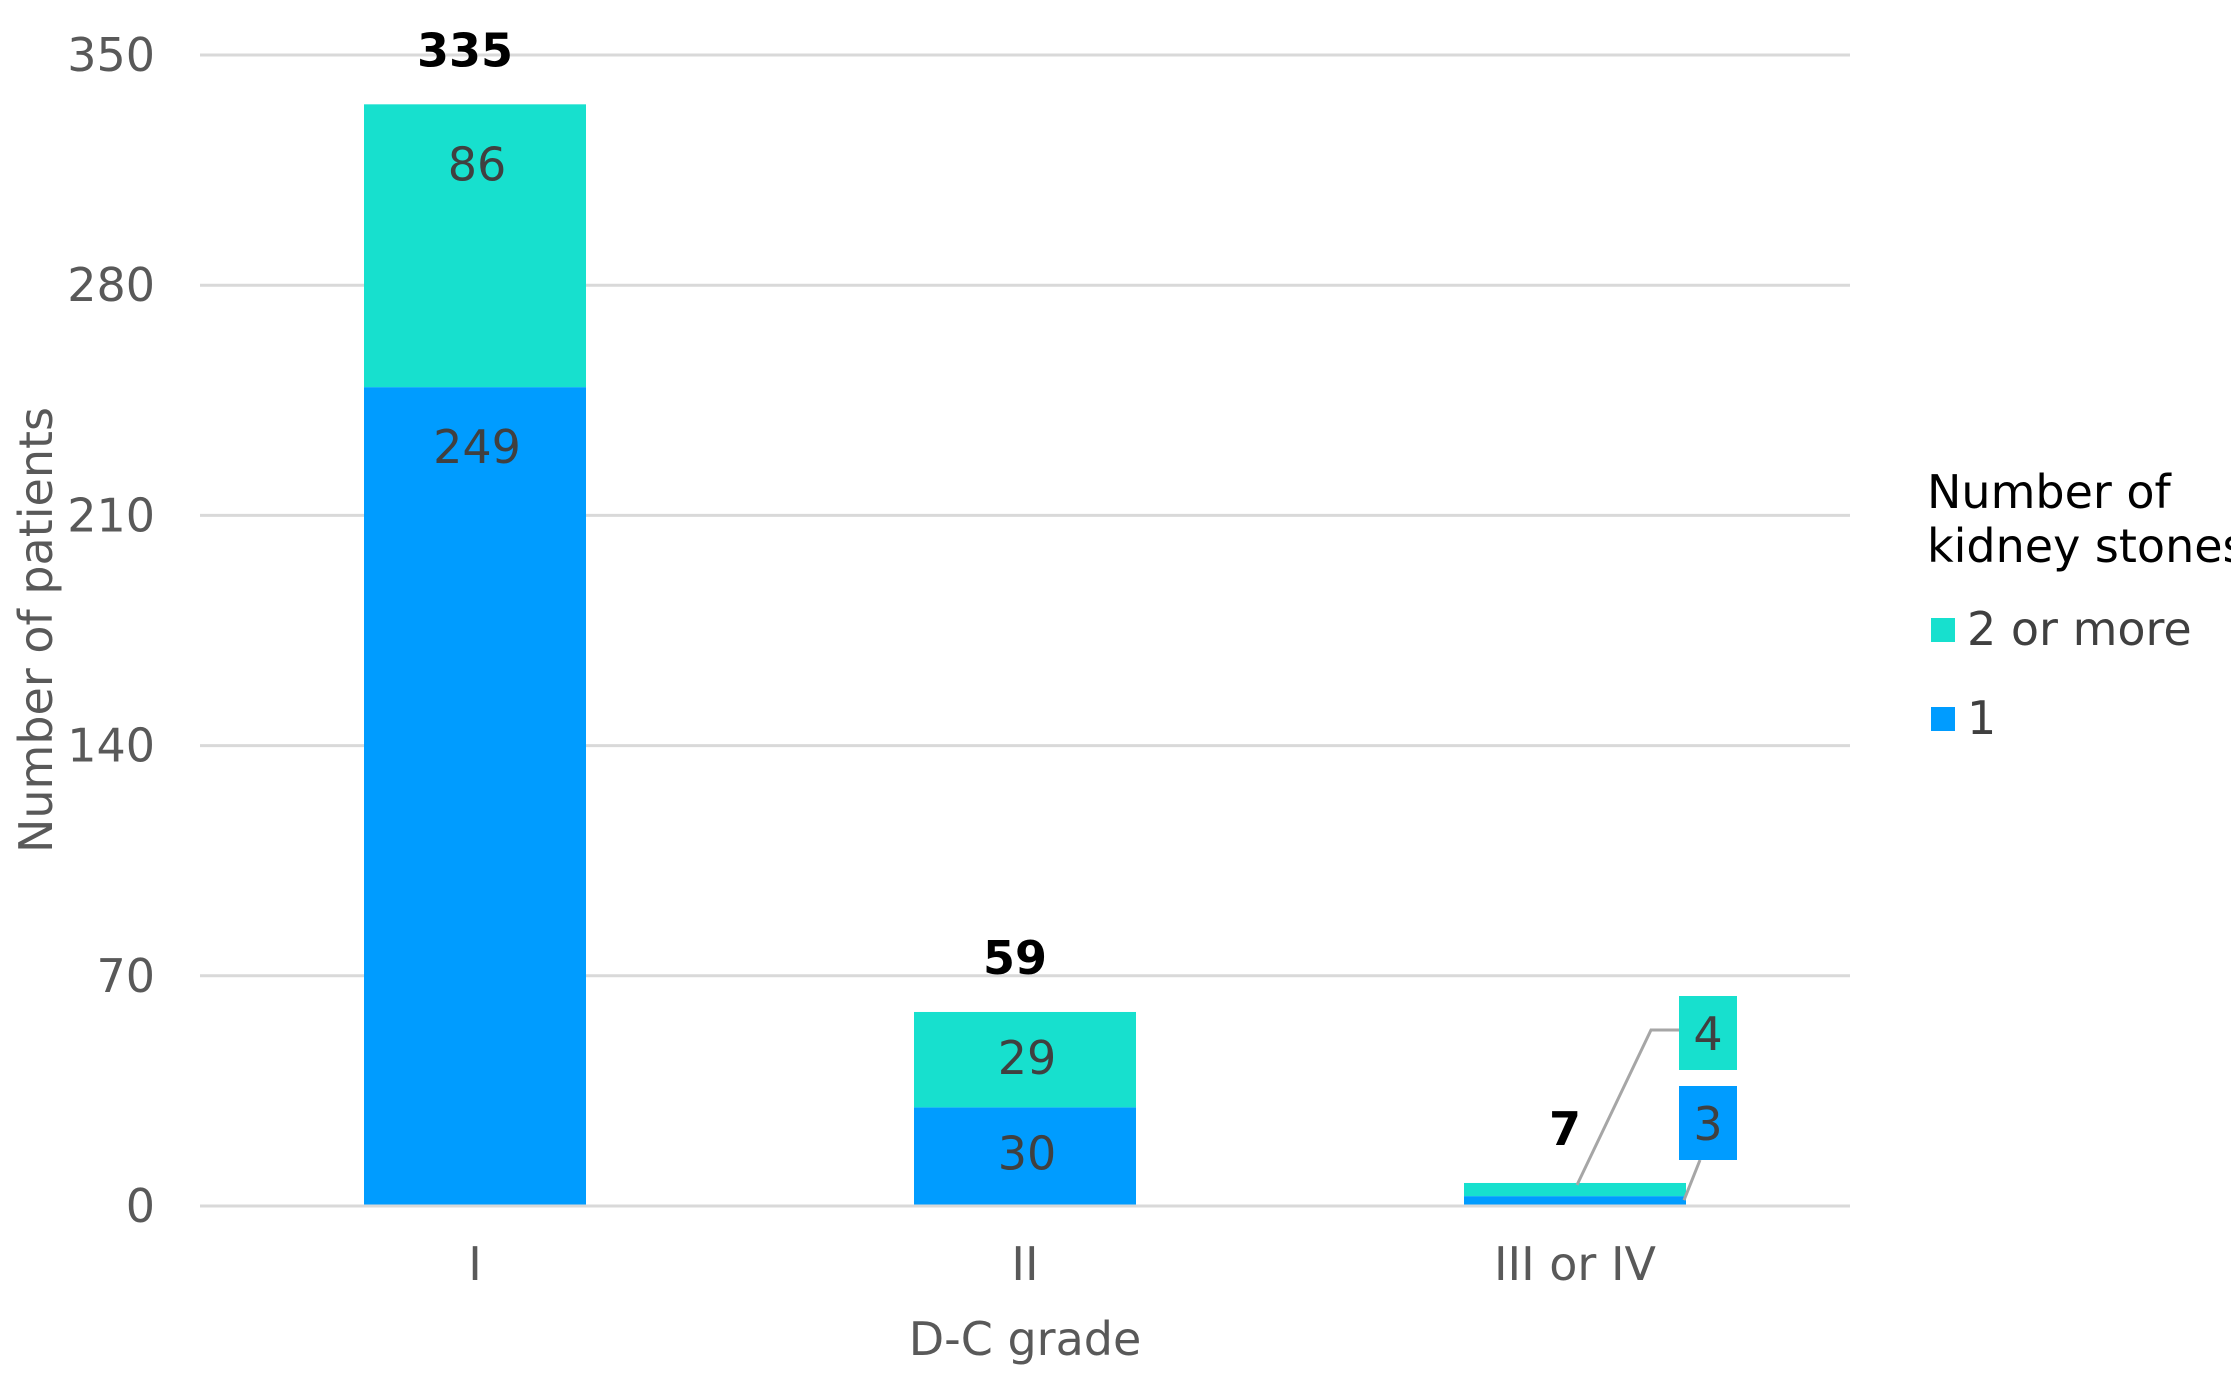 The height and width of the screenshot is (1382, 2231). I want to click on bar-1-ii, so click(1025, 1156).